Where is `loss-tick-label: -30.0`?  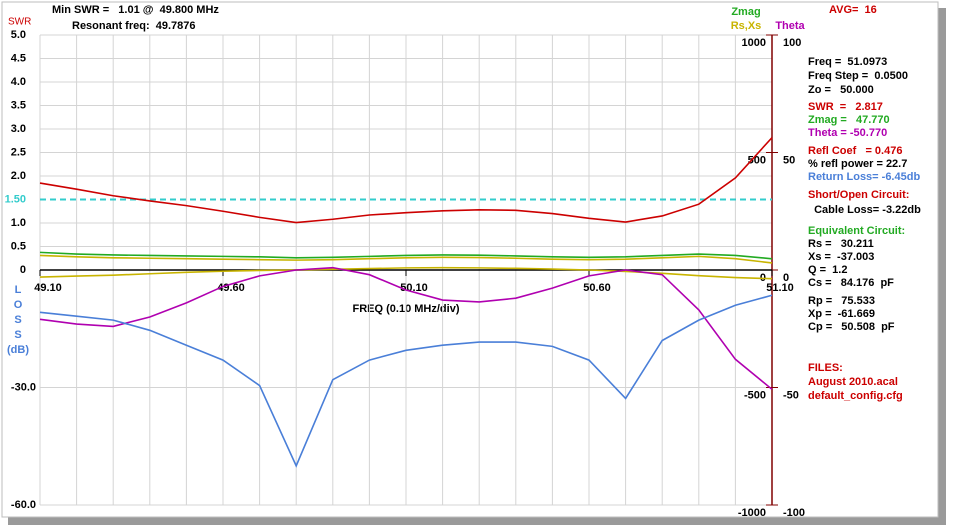
loss-tick-label: -30.0 is located at coordinates (23, 387).